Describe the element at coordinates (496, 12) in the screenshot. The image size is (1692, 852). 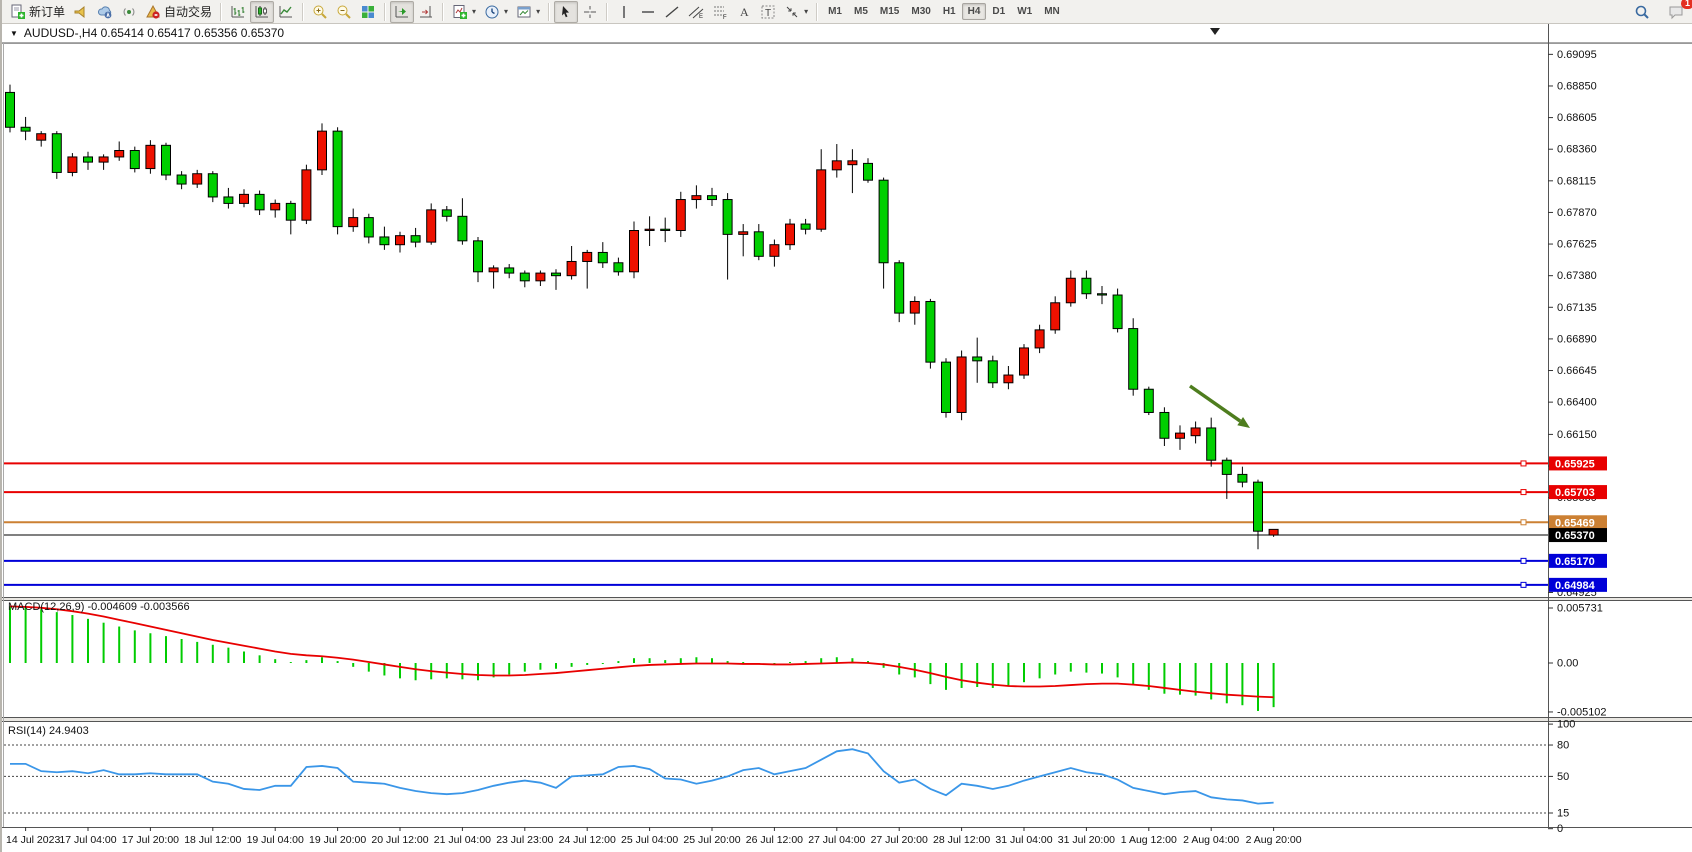
I see `periods-button: ▾` at that location.